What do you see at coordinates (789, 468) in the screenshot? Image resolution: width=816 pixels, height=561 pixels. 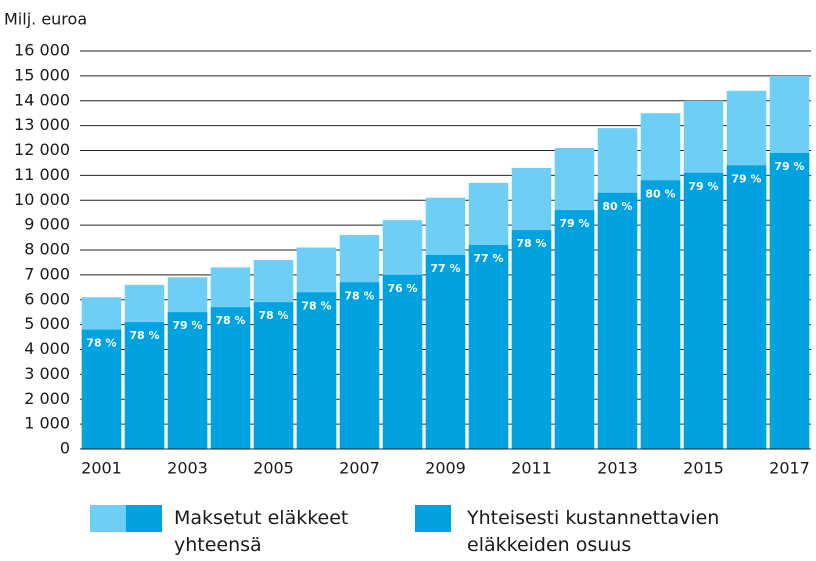 I see `x-tick-label: 2017` at bounding box center [789, 468].